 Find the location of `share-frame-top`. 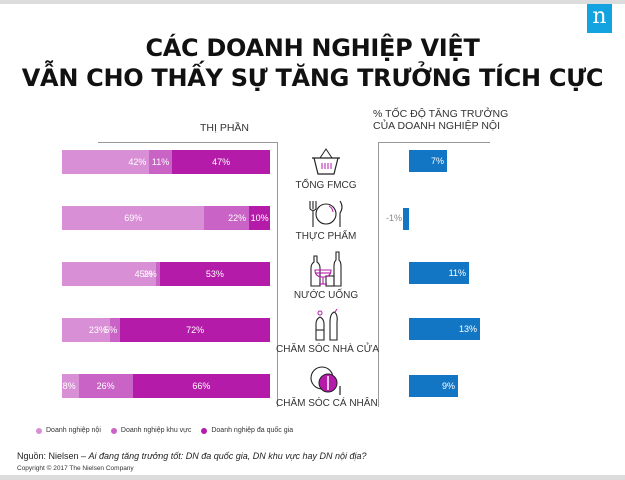

share-frame-top is located at coordinates (188, 142).